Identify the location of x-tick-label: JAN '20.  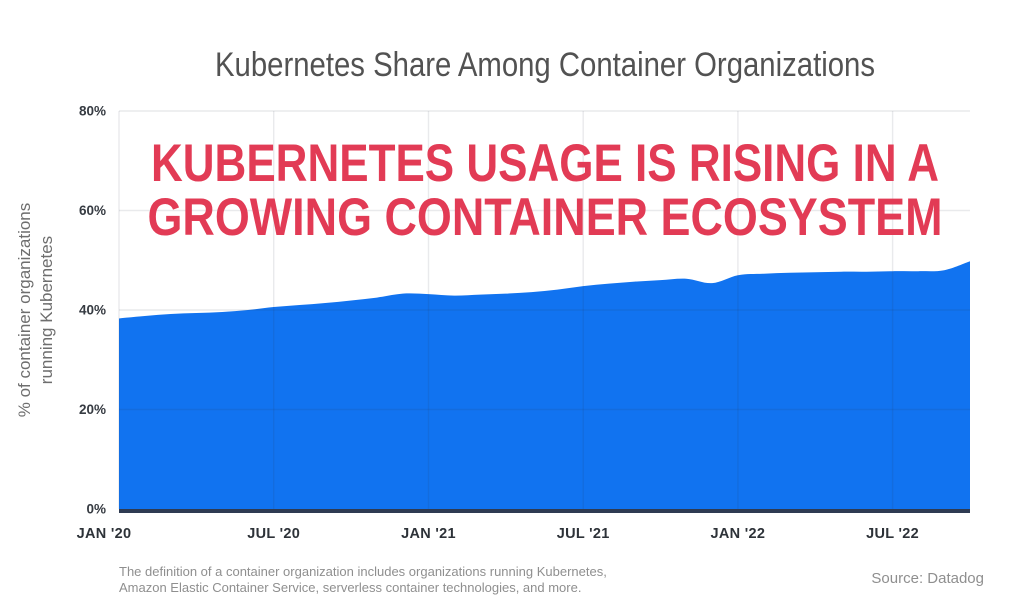
(104, 534).